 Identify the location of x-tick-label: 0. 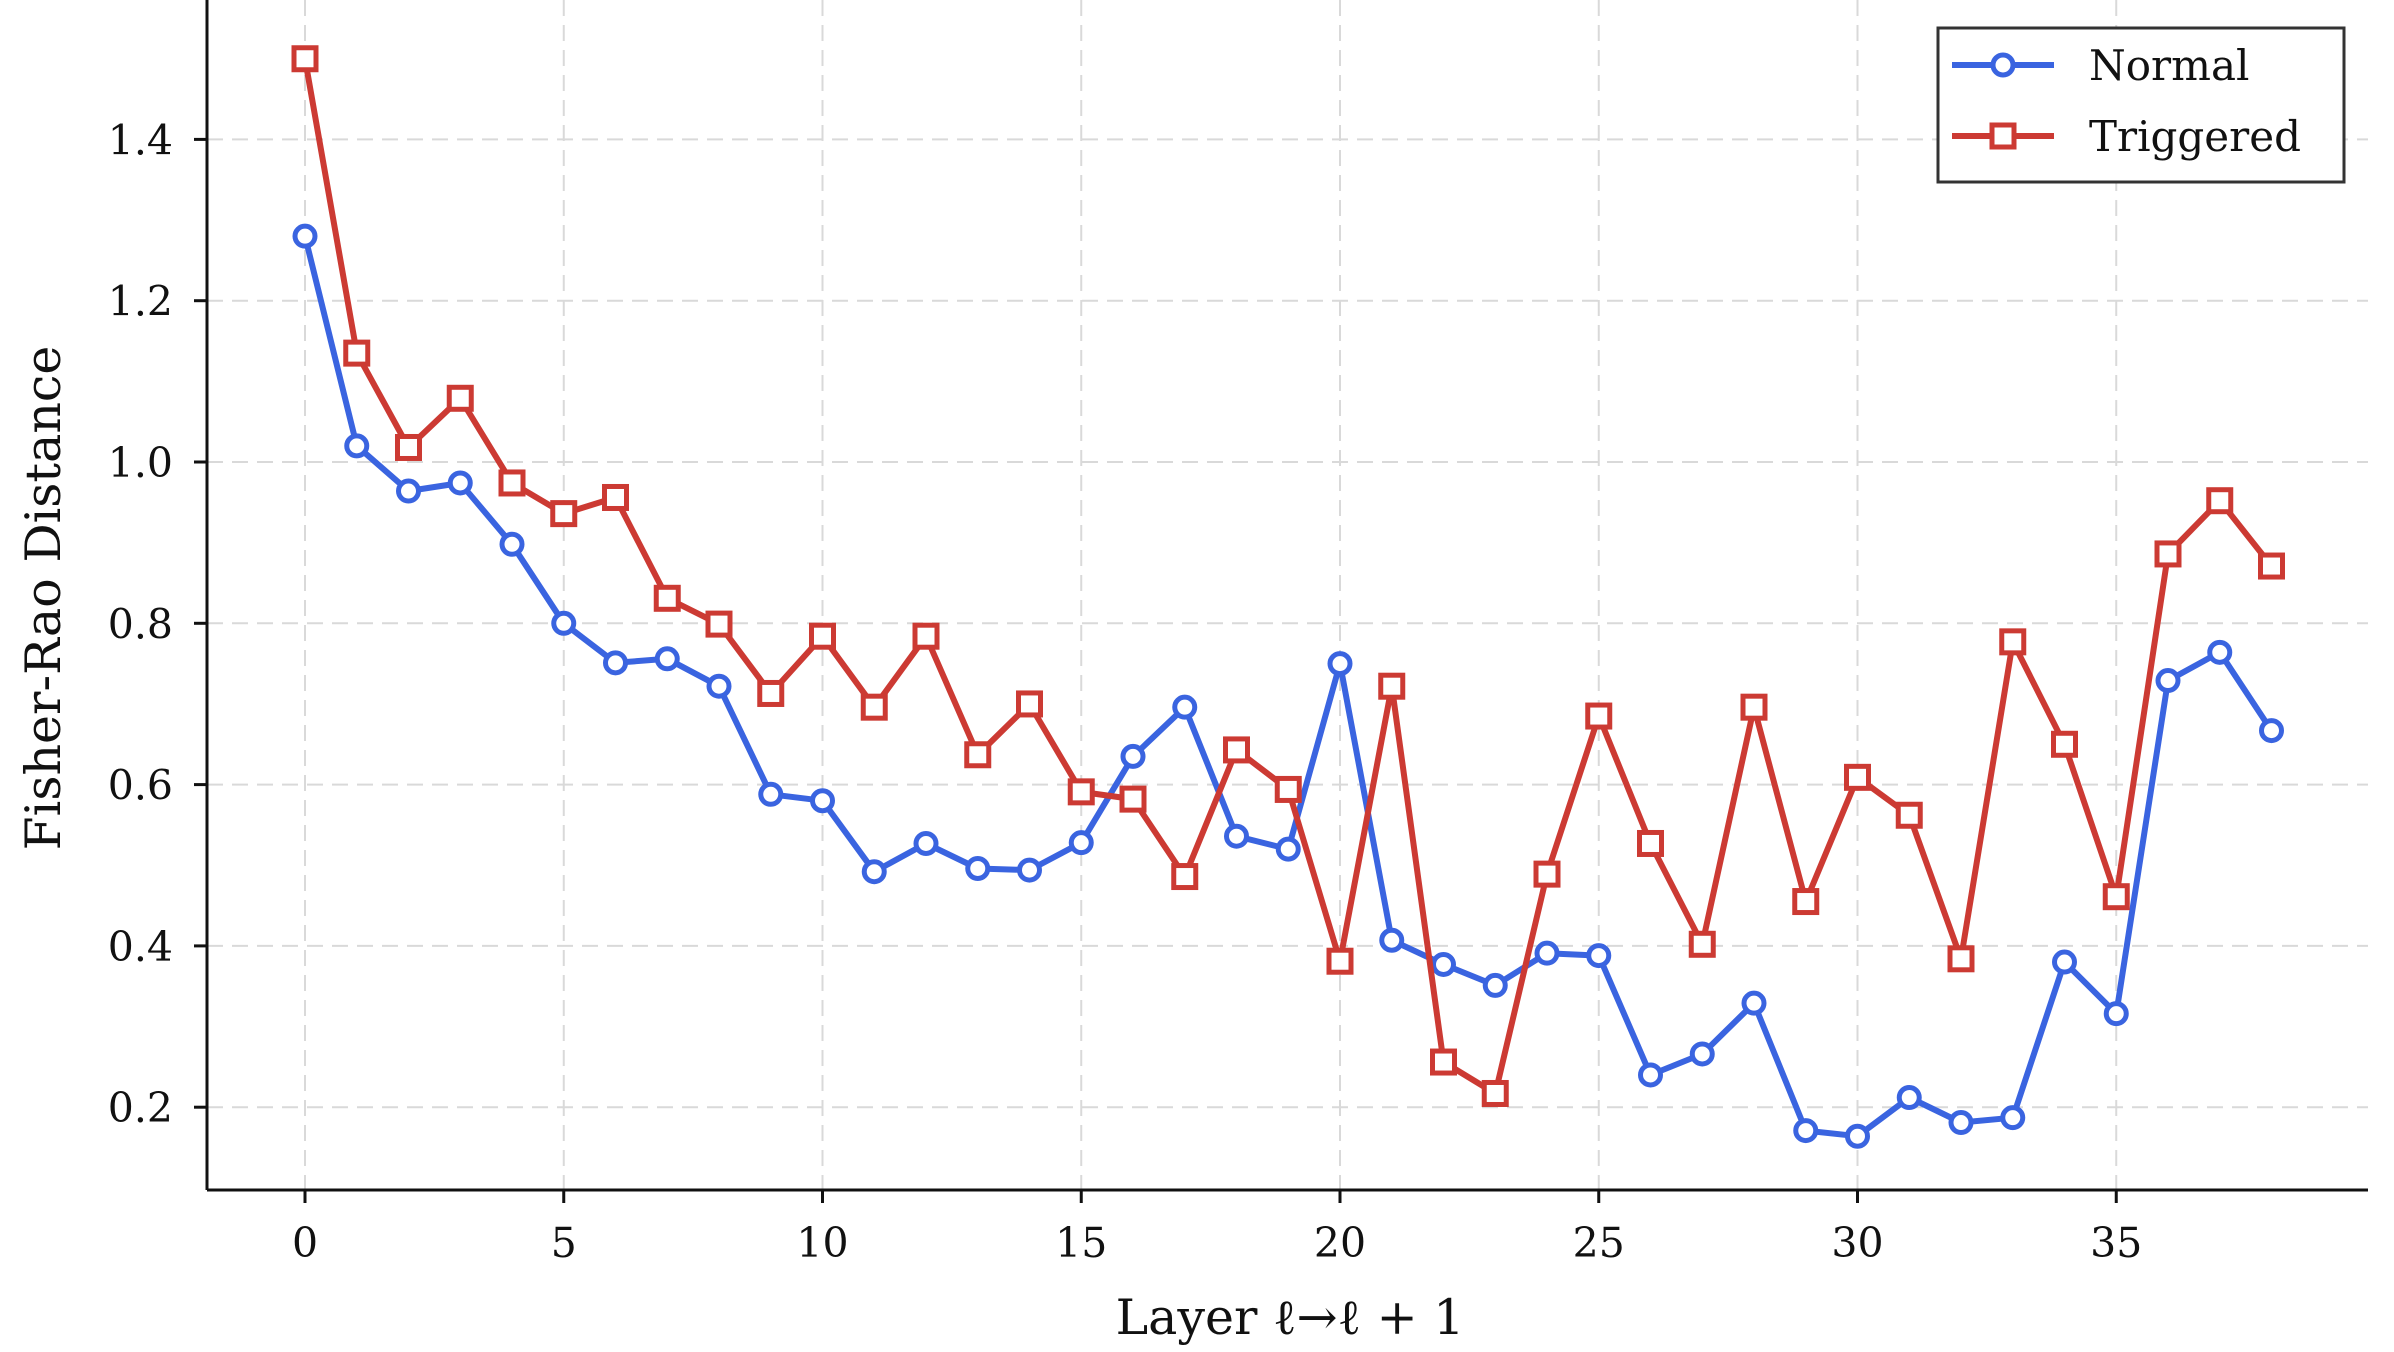
(305, 1243).